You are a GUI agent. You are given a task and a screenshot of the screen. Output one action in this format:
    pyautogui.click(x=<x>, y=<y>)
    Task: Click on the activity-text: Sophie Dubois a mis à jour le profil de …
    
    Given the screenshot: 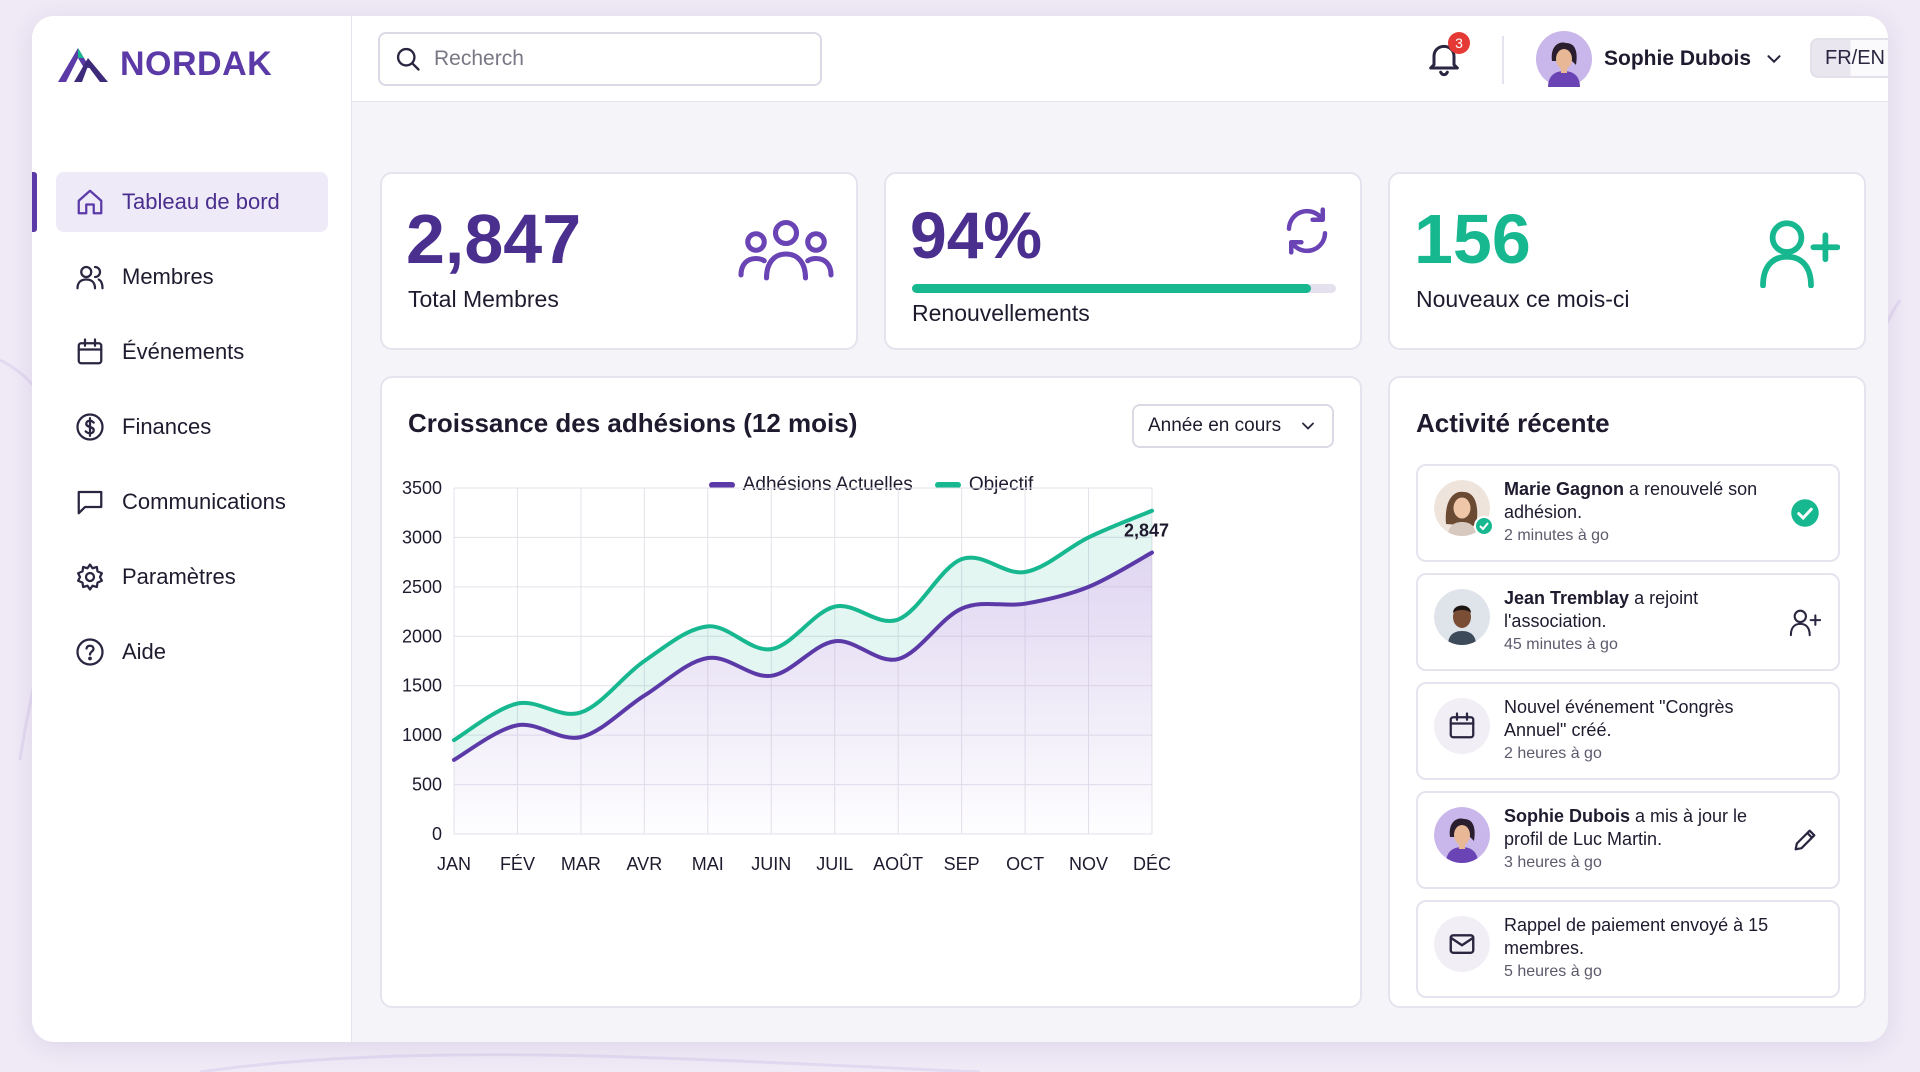 What is the action you would take?
    pyautogui.click(x=1644, y=840)
    